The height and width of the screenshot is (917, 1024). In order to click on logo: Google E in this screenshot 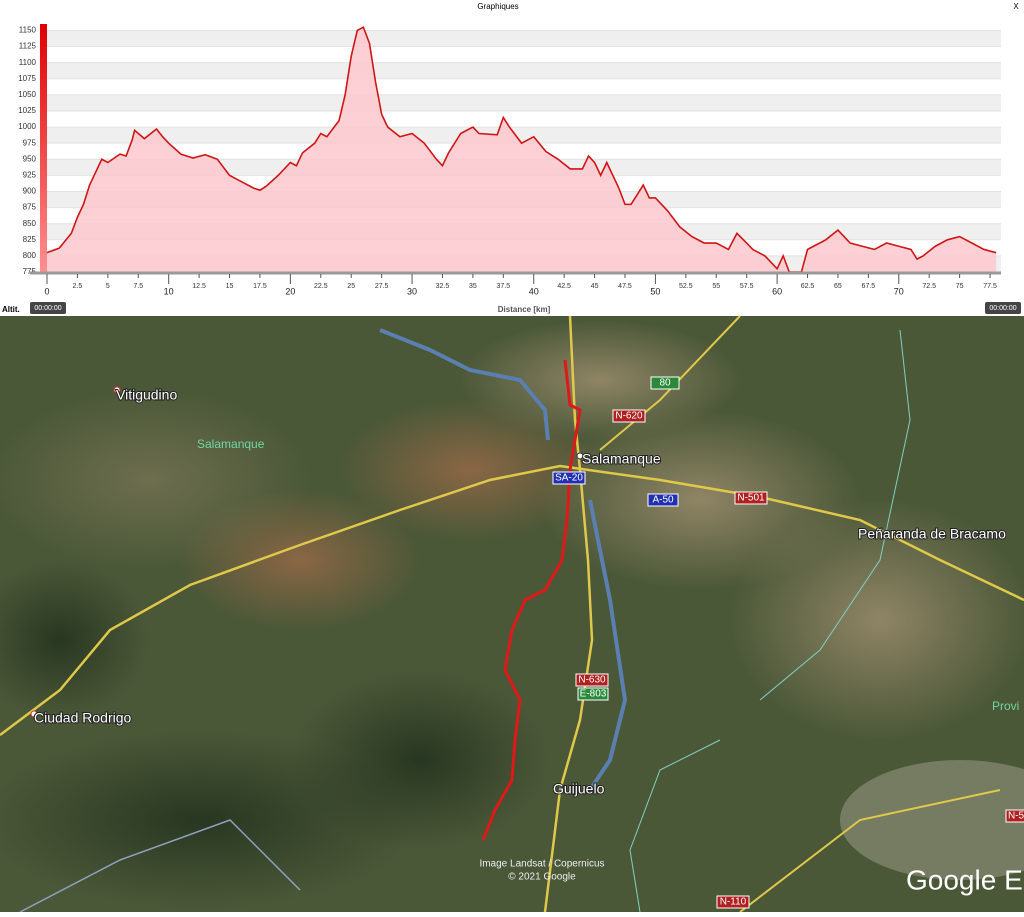, I will do `click(964, 879)`.